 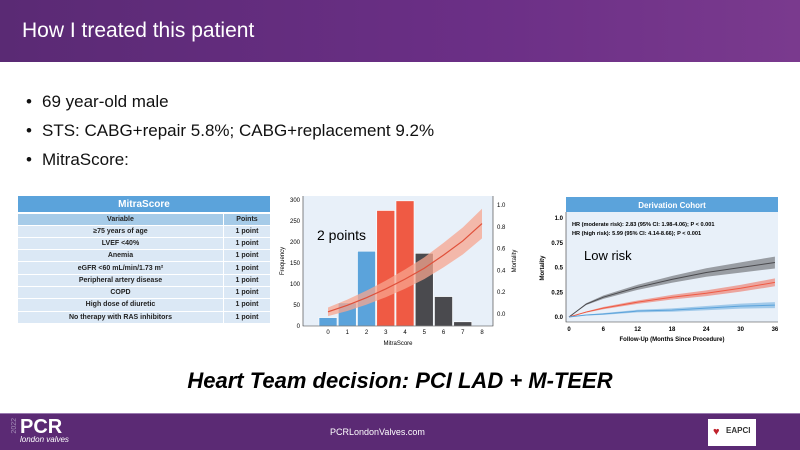 I want to click on y-axis-label: Mortality, so click(x=543, y=268).